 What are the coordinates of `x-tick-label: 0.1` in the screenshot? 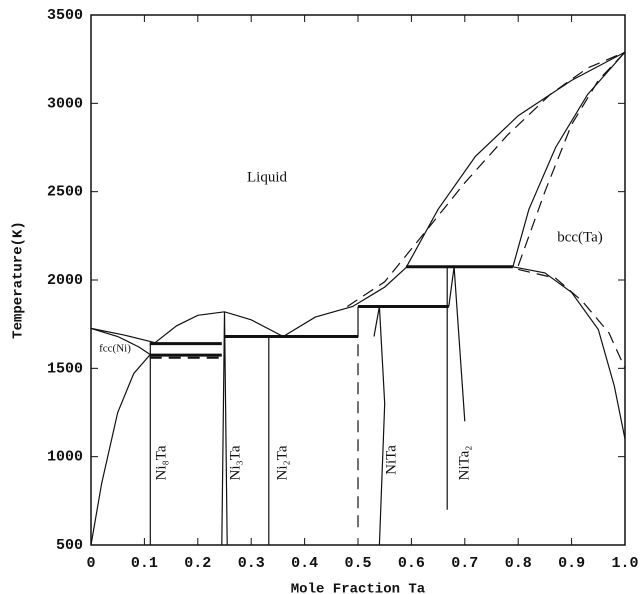 It's located at (144, 563).